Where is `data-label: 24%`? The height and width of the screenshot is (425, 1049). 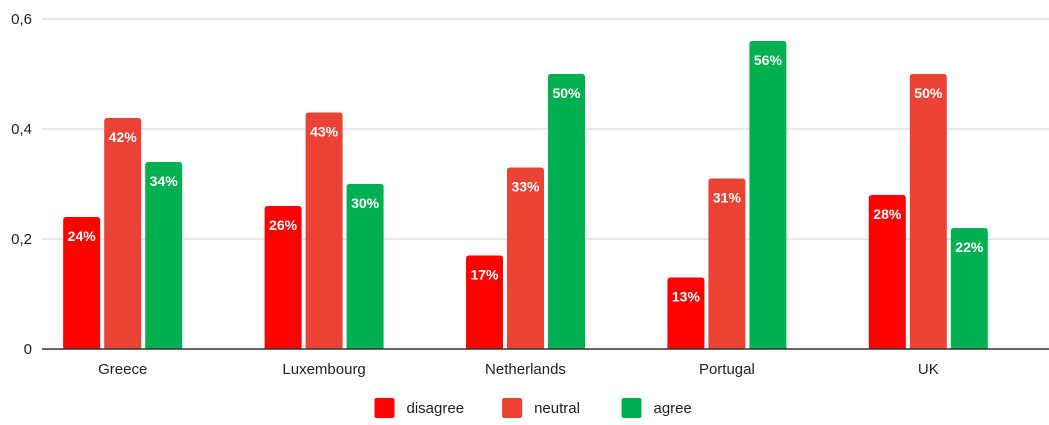 data-label: 24% is located at coordinates (82, 236).